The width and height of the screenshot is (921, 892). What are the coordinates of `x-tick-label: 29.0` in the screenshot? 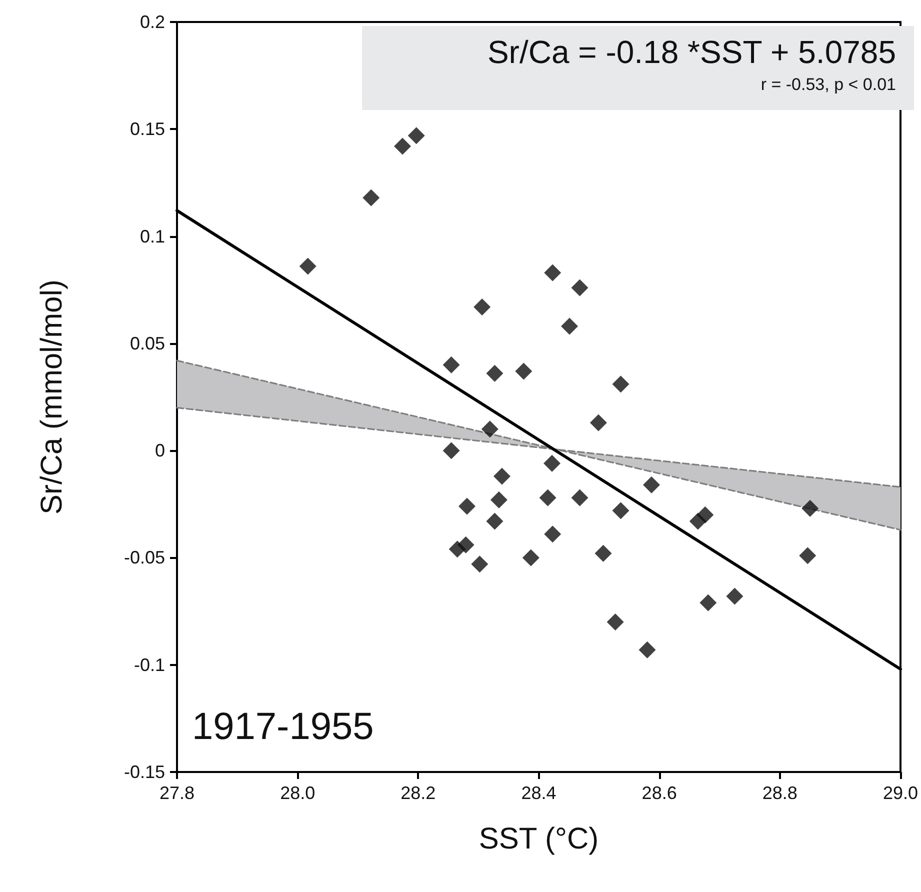 It's located at (900, 793).